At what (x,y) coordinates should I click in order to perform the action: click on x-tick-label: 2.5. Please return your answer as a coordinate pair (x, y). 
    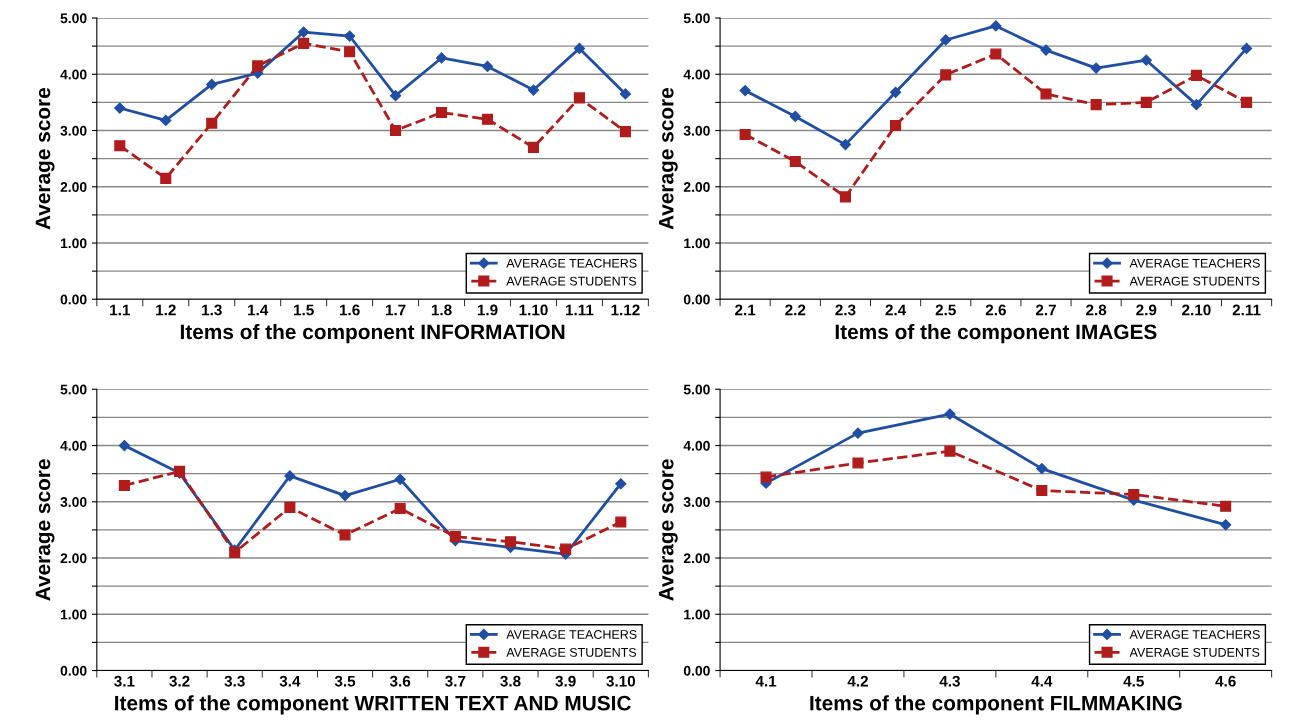
    Looking at the image, I should click on (945, 310).